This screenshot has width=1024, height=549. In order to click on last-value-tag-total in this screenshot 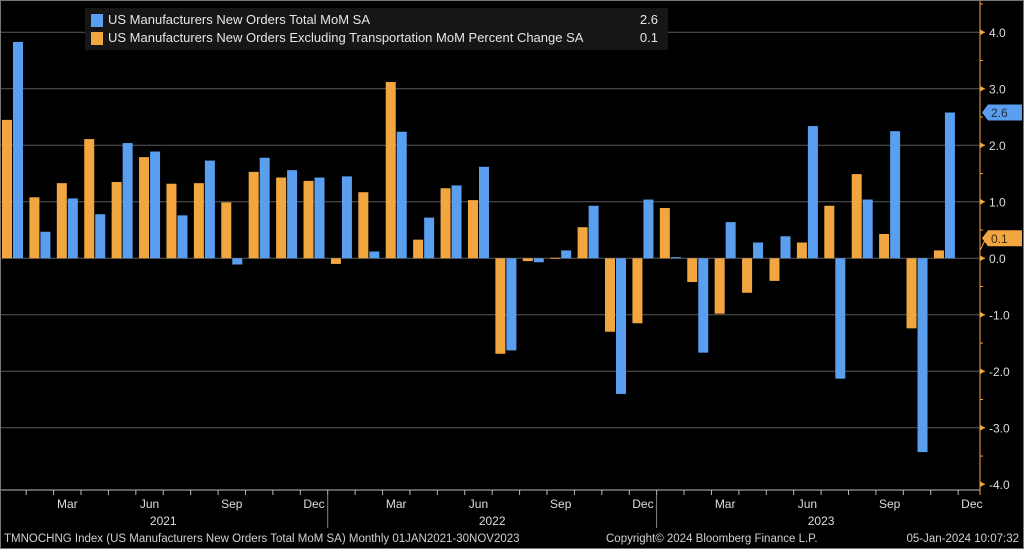, I will do `click(1002, 112)`.